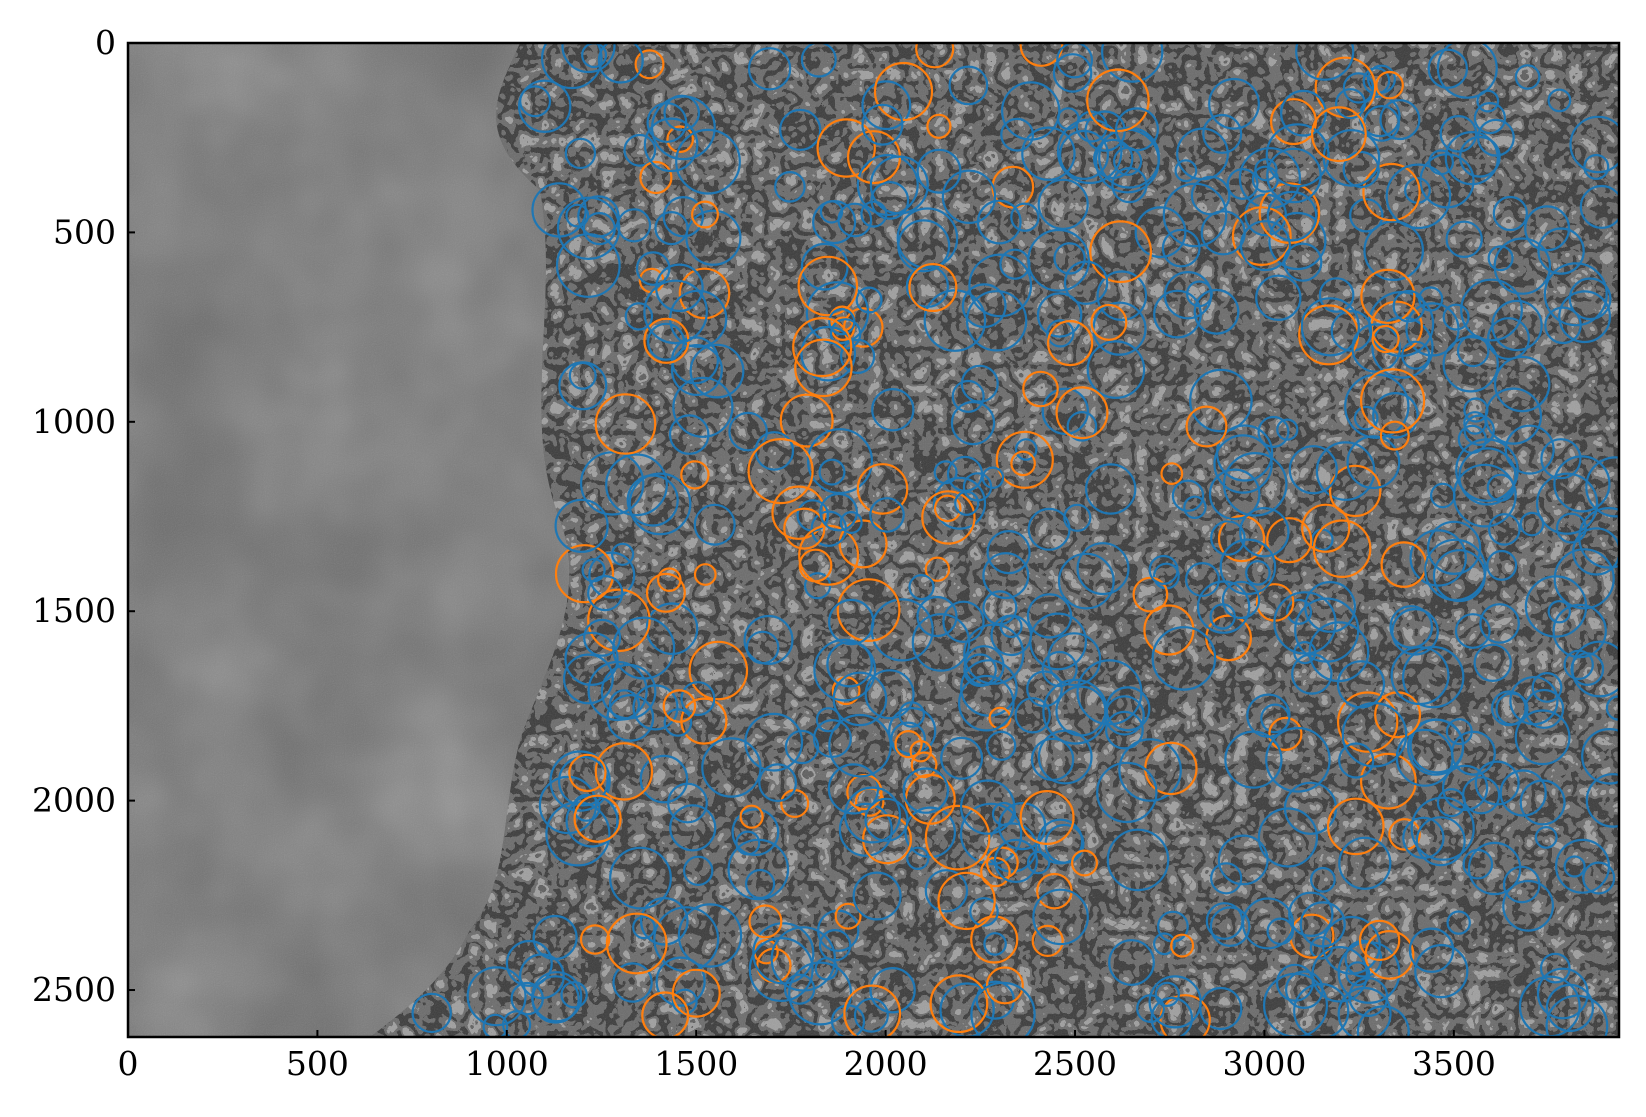  Describe the element at coordinates (886, 1063) in the screenshot. I see `x-tick-label: 2000` at that location.